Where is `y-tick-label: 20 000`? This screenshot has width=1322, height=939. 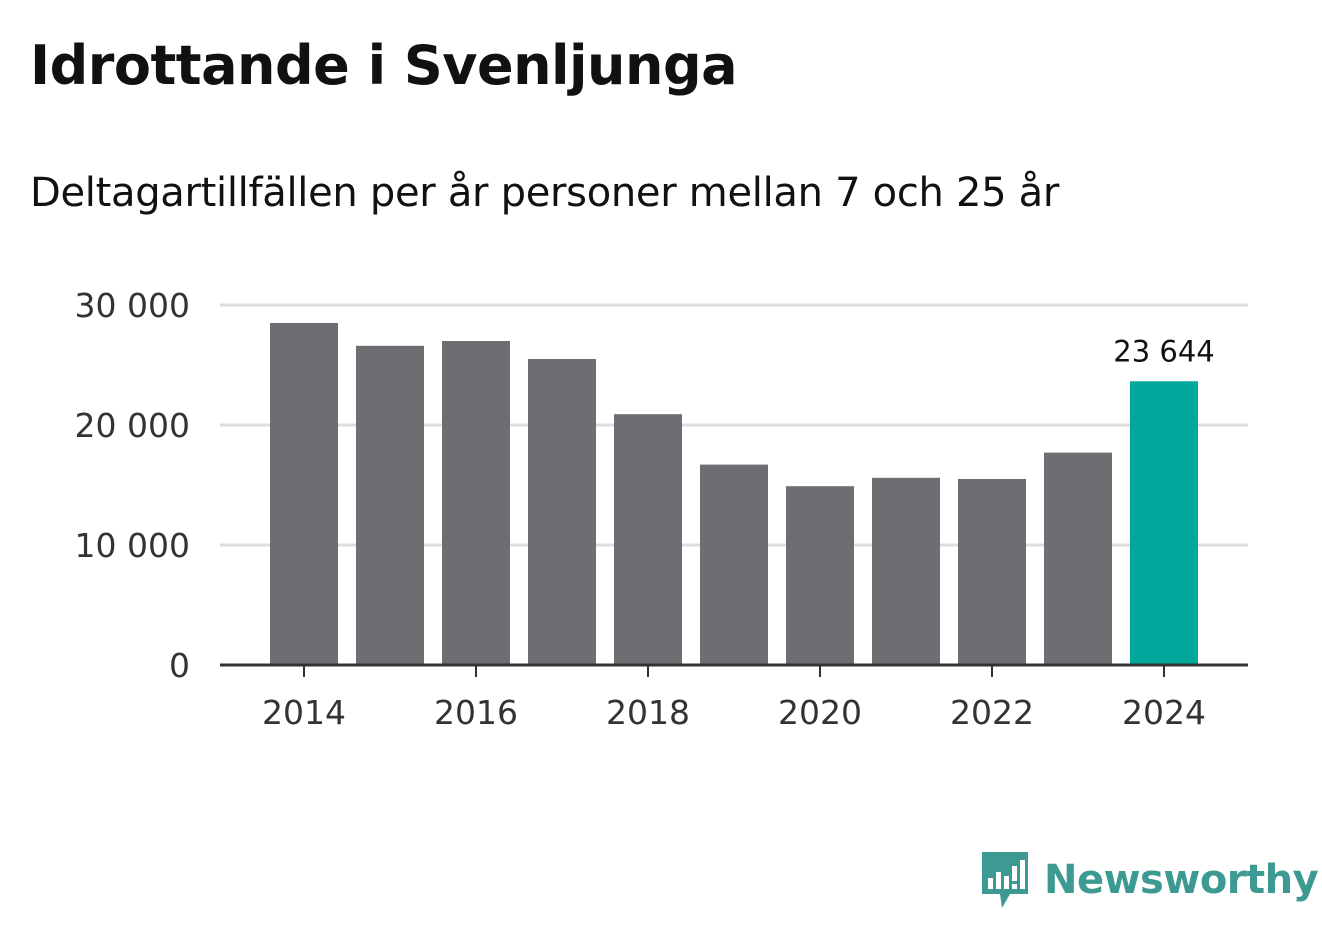 y-tick-label: 20 000 is located at coordinates (132, 425).